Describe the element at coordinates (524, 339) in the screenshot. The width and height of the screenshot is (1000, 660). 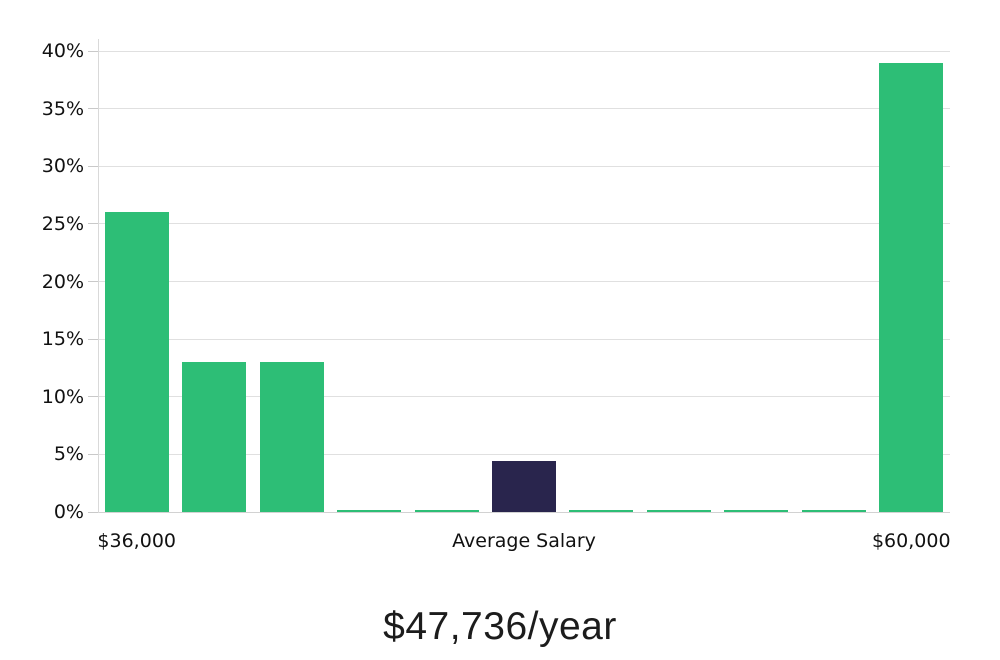
I see `gridline-15pct` at that location.